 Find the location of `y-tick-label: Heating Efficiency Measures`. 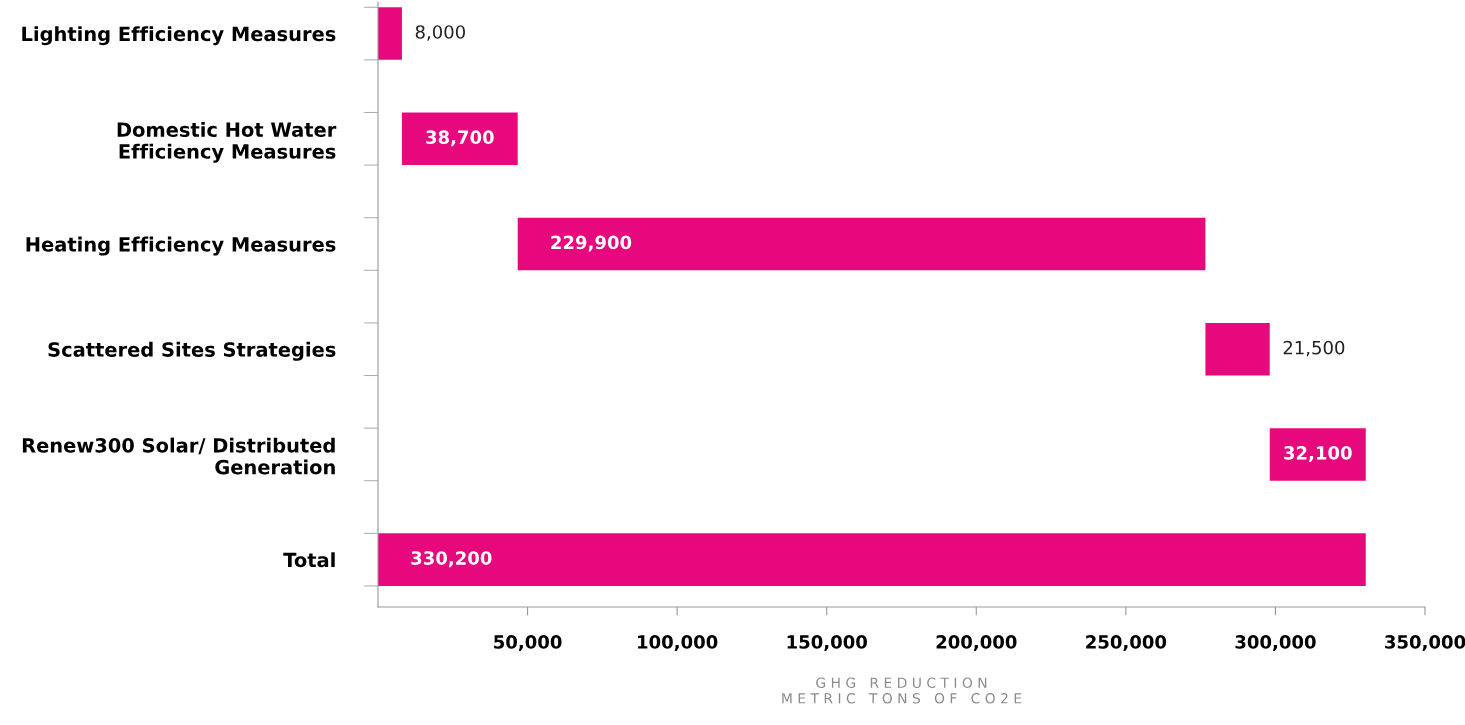

y-tick-label: Heating Efficiency Measures is located at coordinates (181, 246).